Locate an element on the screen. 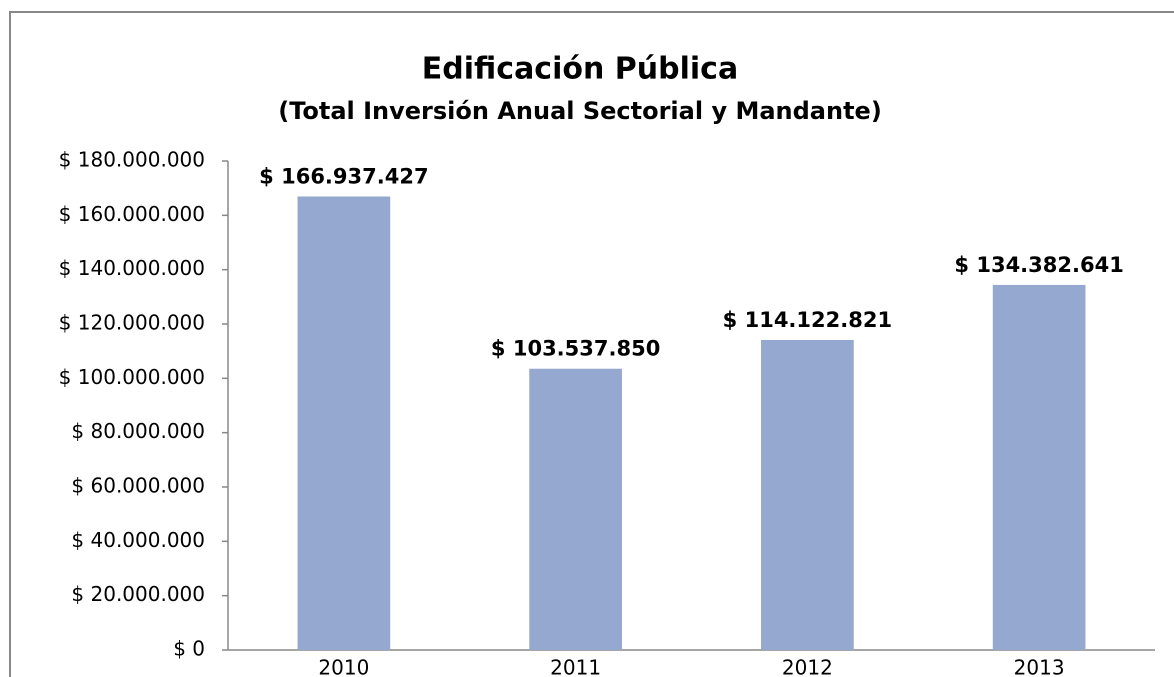 This screenshot has width=1174, height=677. y-tick-label: $ 80.000.000 is located at coordinates (138, 431).